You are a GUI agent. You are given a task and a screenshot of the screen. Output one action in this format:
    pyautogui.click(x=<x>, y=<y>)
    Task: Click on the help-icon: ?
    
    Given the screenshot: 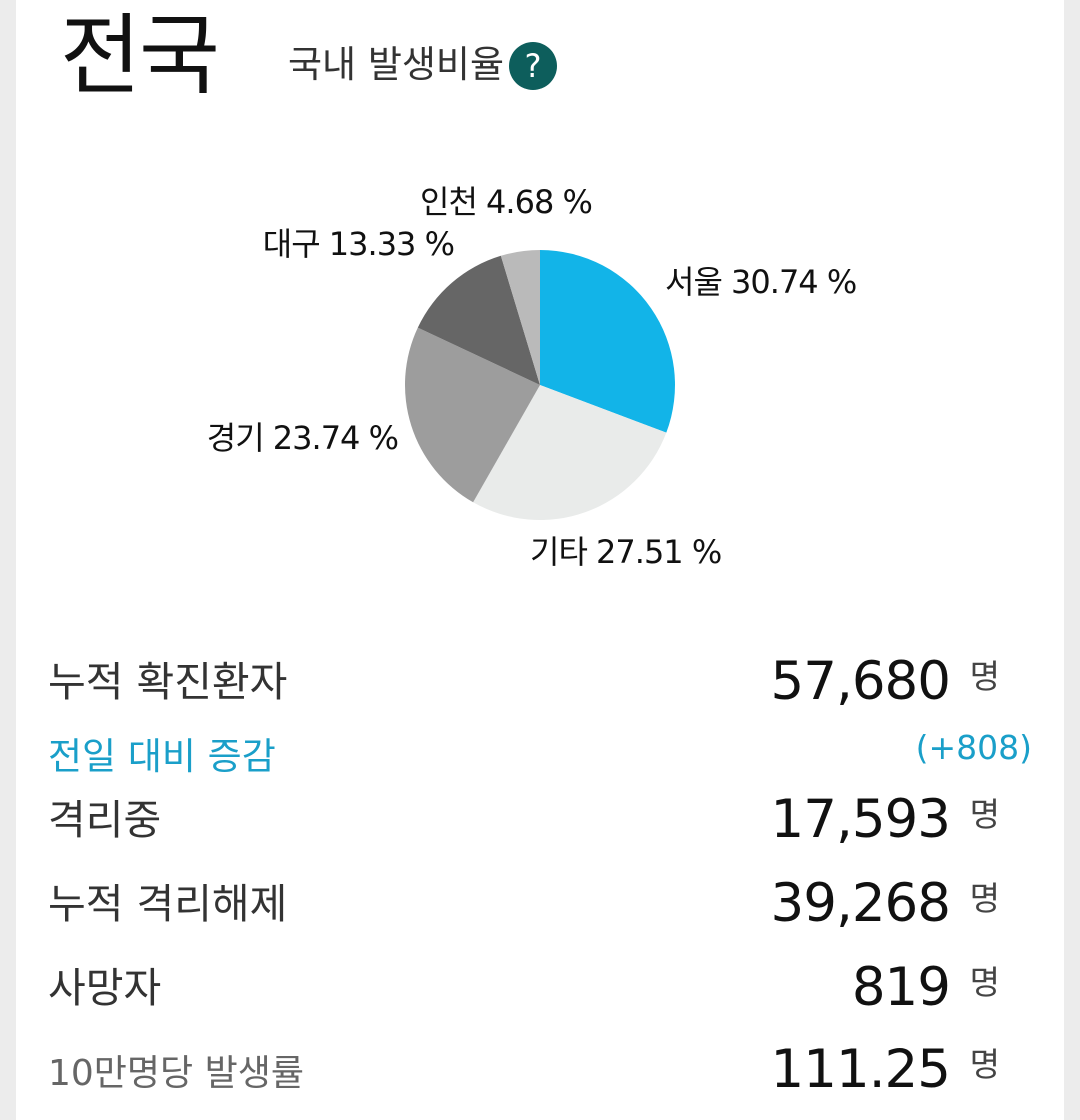 What is the action you would take?
    pyautogui.click(x=533, y=66)
    